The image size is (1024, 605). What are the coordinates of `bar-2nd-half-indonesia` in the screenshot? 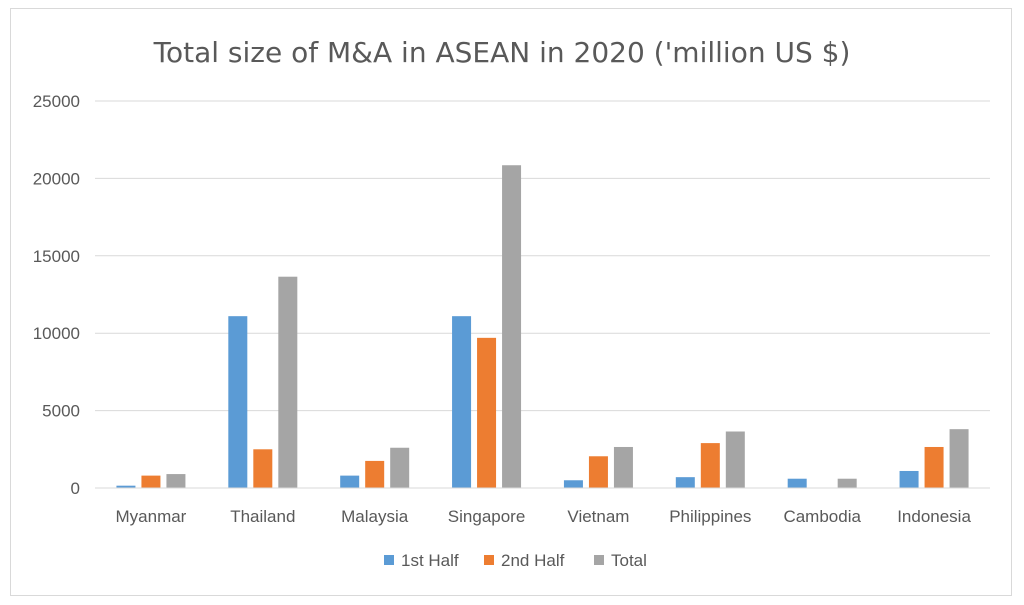 It's located at (934, 467).